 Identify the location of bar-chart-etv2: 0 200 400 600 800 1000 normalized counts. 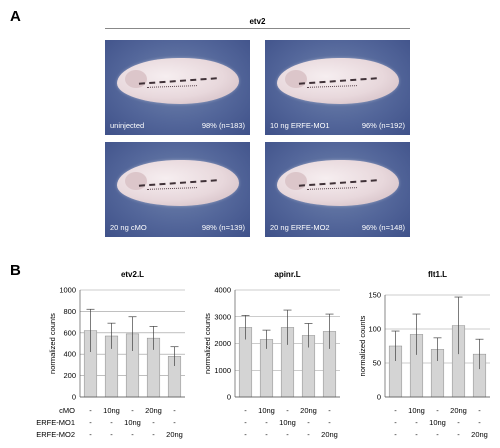
(116, 344).